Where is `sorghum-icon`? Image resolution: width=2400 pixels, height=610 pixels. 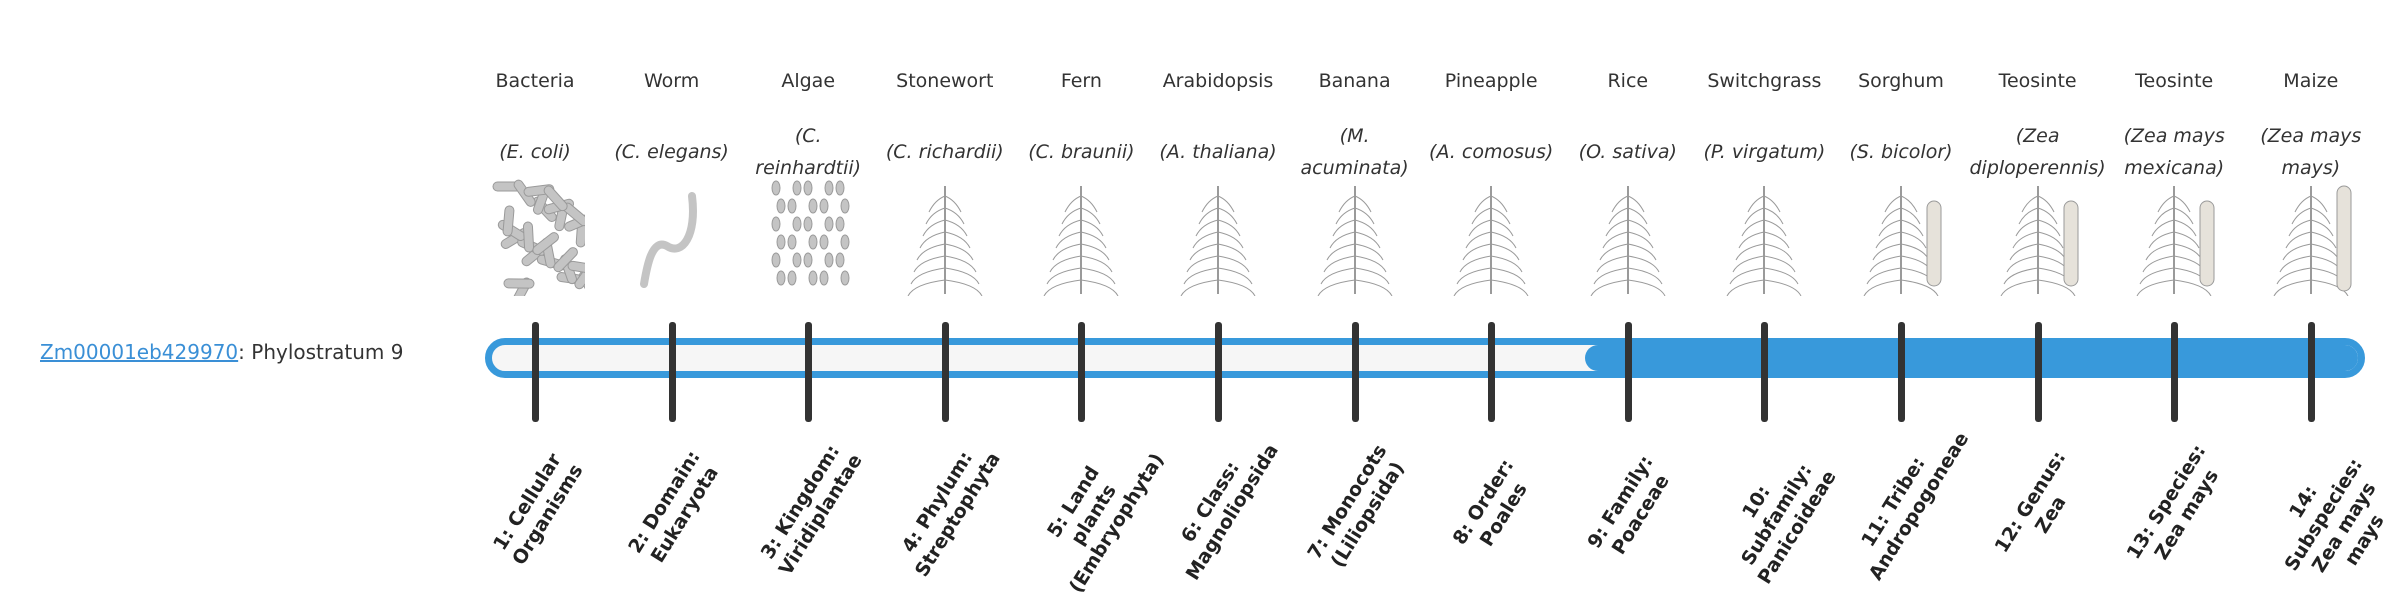 sorghum-icon is located at coordinates (1901, 236).